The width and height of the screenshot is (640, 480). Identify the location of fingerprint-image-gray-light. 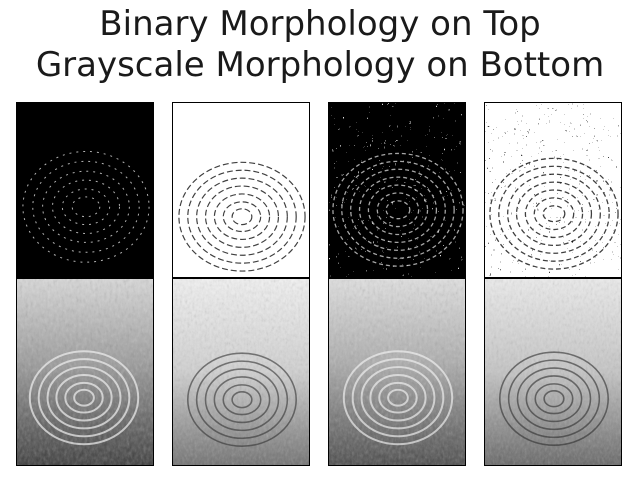
(241, 372).